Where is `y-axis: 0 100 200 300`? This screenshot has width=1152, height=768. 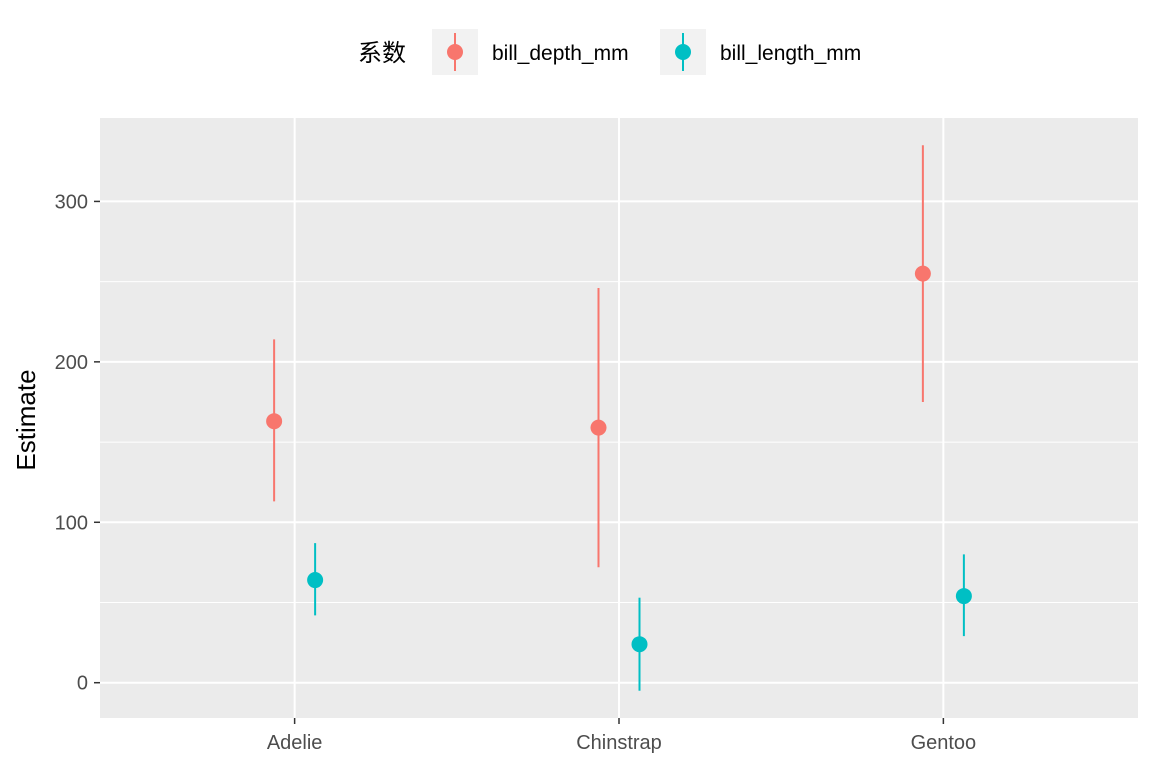 y-axis: 0 100 200 300 is located at coordinates (77, 443).